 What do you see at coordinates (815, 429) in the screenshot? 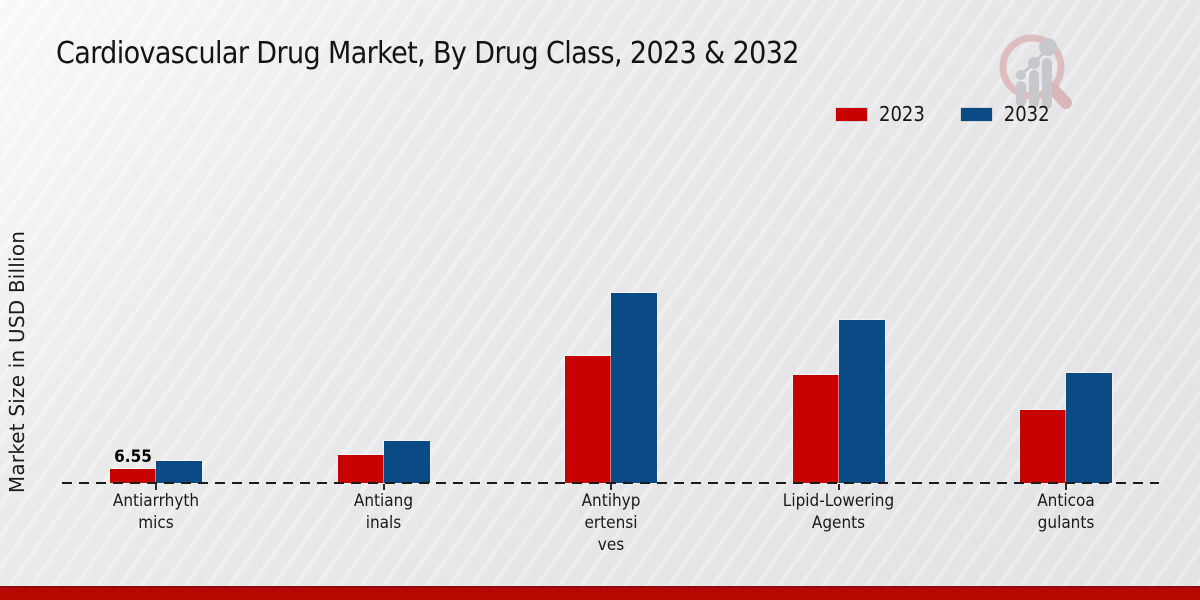
I see `bar-2023-lipid-lowering-agents` at bounding box center [815, 429].